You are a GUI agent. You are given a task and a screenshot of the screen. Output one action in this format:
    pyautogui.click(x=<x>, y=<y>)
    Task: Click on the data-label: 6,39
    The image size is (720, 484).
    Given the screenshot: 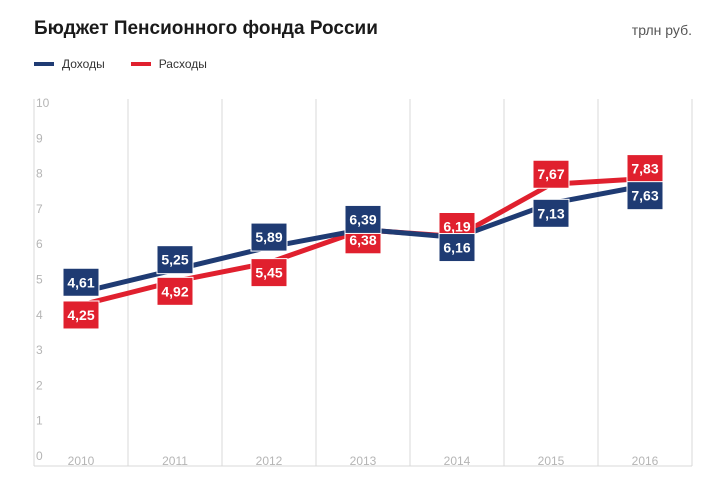 What is the action you would take?
    pyautogui.click(x=362, y=219)
    